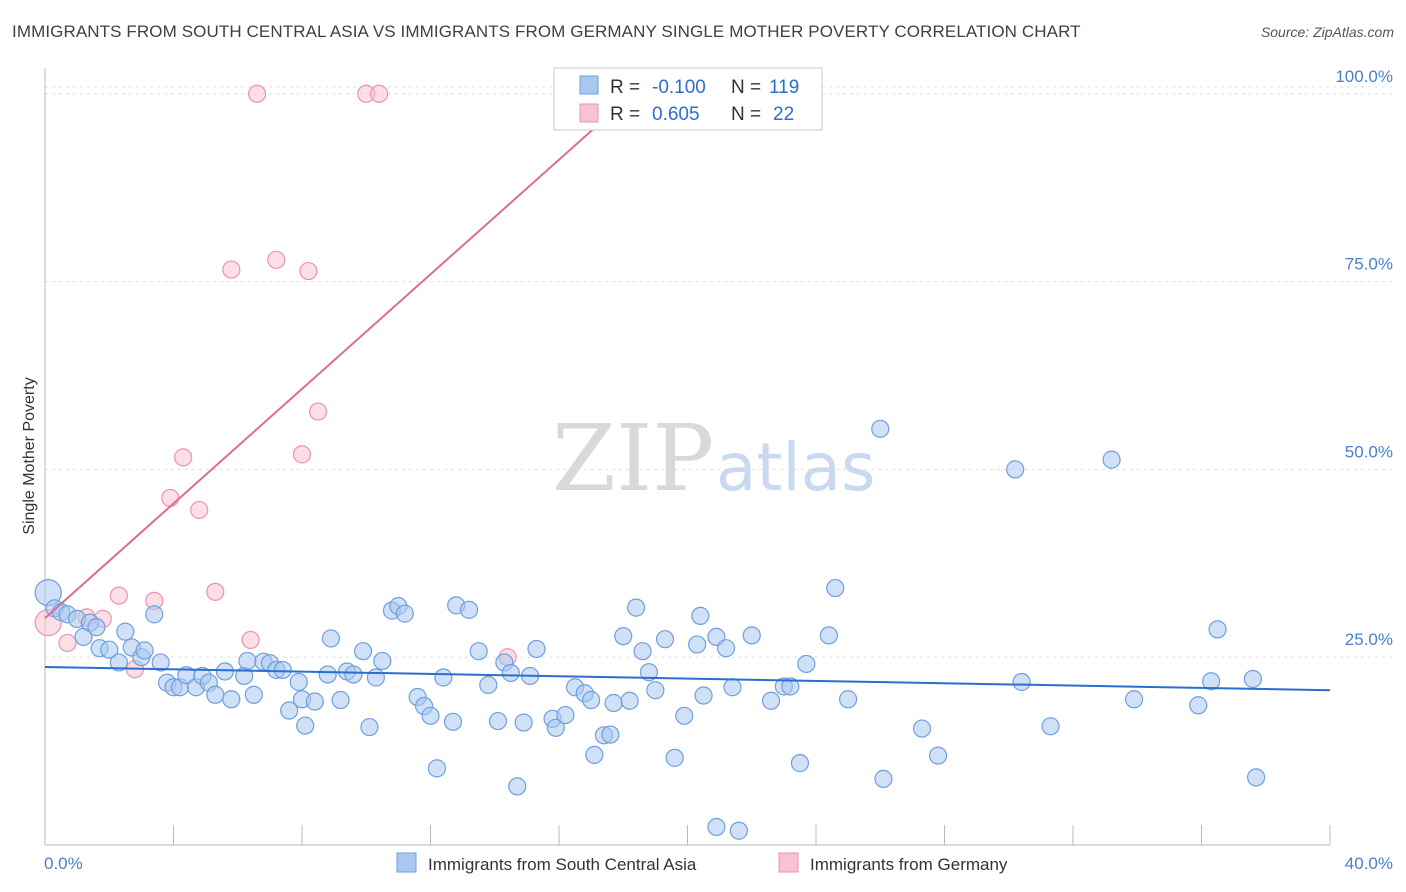 Image resolution: width=1406 pixels, height=892 pixels. I want to click on watermark: ZIP atlas, so click(714, 458).